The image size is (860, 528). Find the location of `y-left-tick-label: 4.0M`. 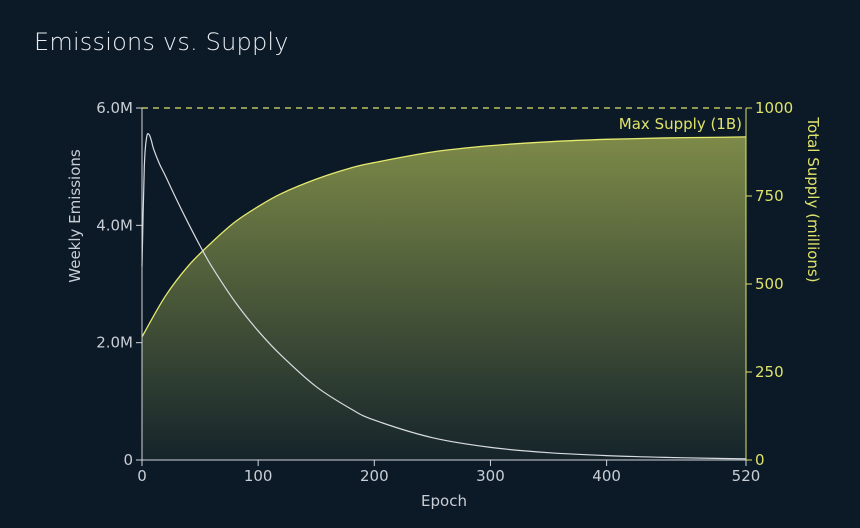

y-left-tick-label: 4.0M is located at coordinates (114, 225).